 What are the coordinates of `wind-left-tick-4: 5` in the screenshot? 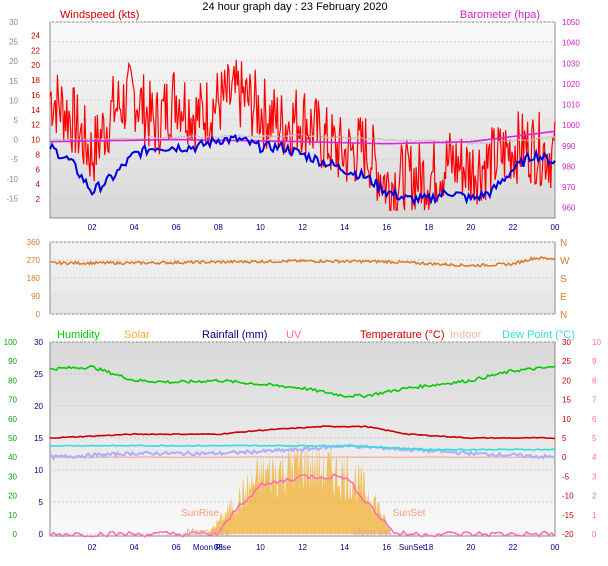 It's located at (16, 120).